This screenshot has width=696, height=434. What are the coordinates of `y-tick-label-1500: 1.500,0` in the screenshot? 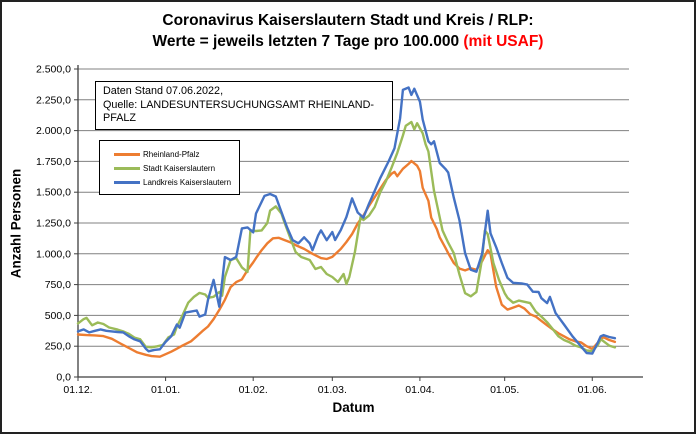 It's located at (53, 193).